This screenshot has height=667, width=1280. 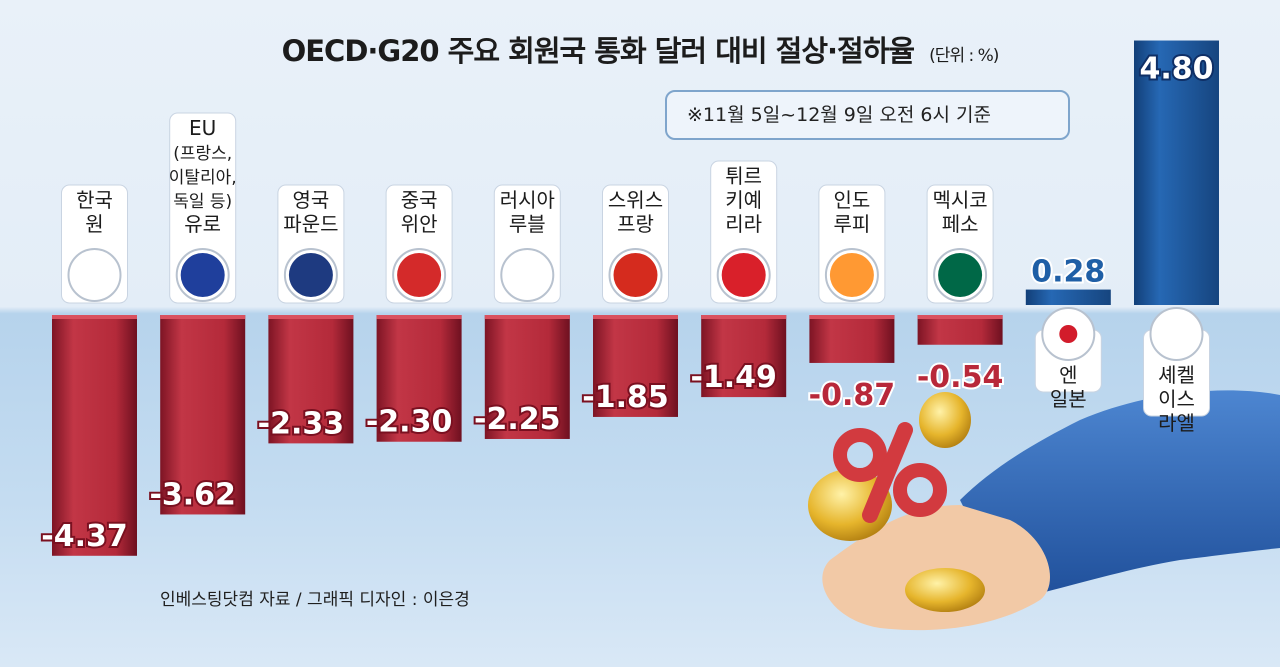 What do you see at coordinates (94, 224) in the screenshot?
I see `category-label-0-1: 원` at bounding box center [94, 224].